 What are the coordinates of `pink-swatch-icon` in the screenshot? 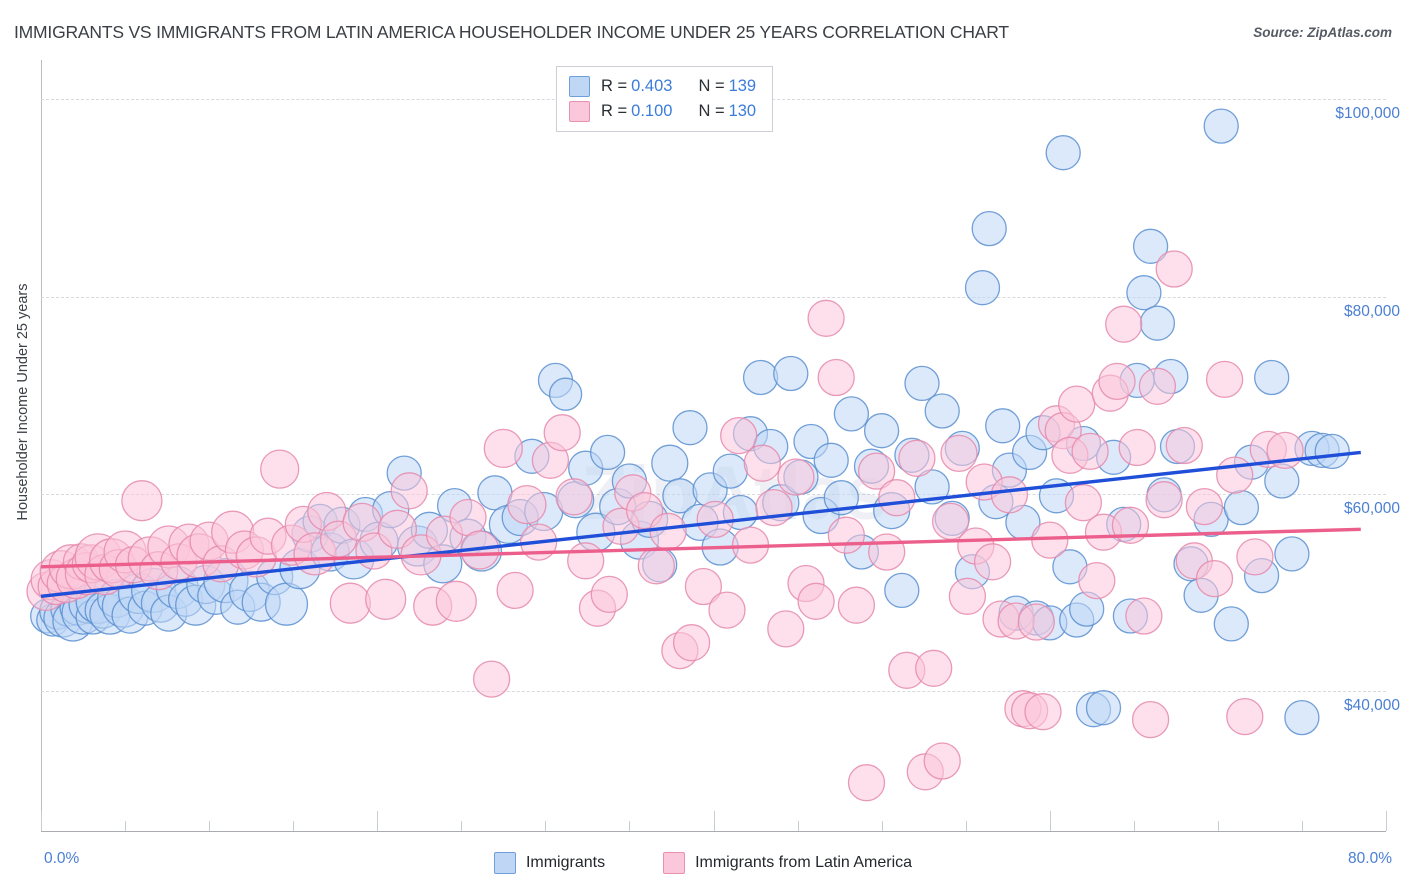 It's located at (674, 863).